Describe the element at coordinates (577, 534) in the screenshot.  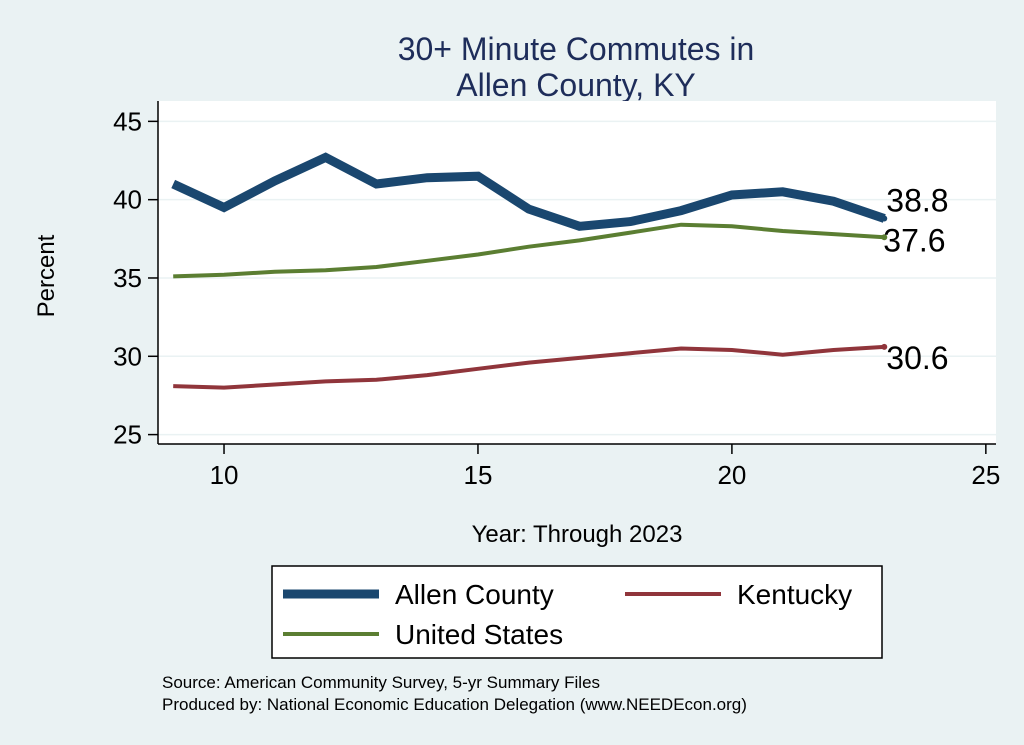
I see `x-axis-title: Year: Through 2023` at that location.